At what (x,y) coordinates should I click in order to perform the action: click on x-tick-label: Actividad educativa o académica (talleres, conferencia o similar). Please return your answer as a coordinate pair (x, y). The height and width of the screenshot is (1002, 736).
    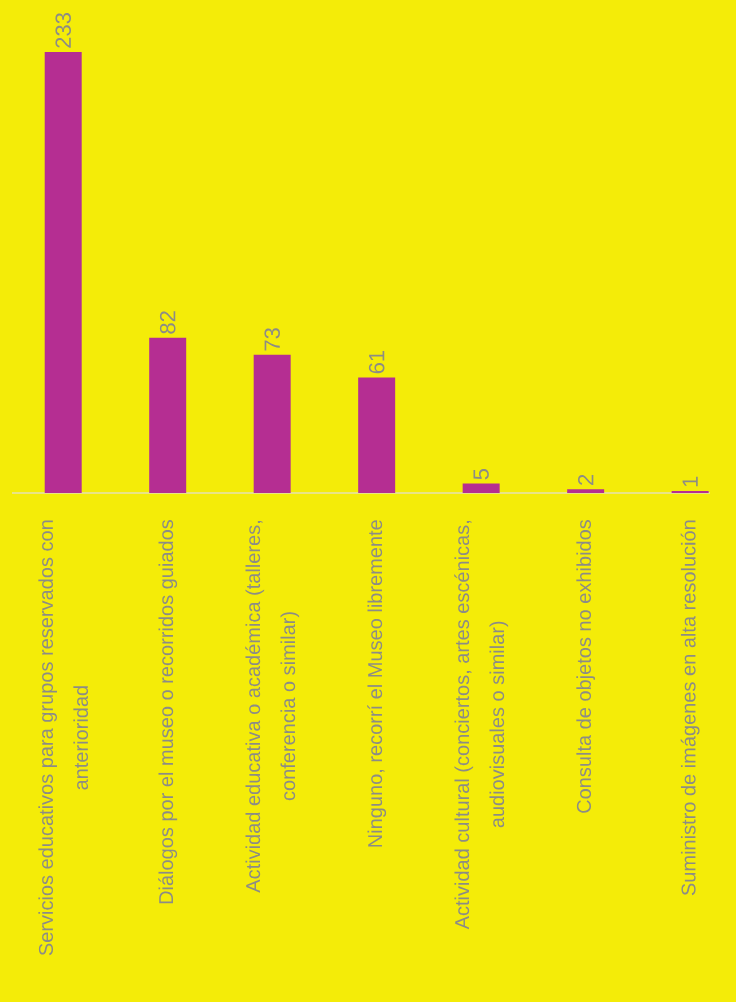
    Looking at the image, I should click on (272, 707).